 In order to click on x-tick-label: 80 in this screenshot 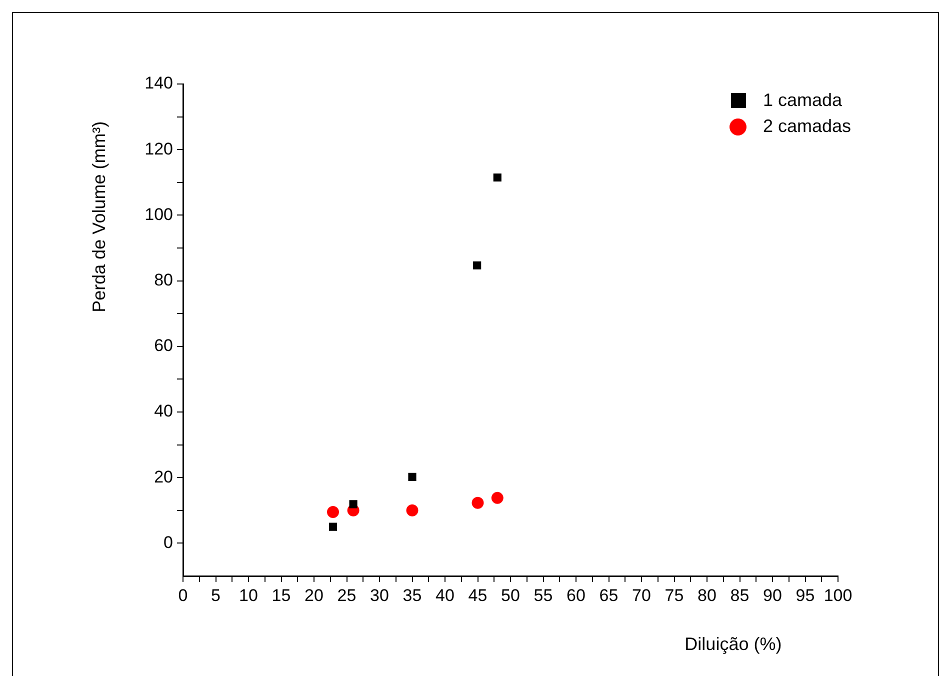, I will do `click(707, 595)`.